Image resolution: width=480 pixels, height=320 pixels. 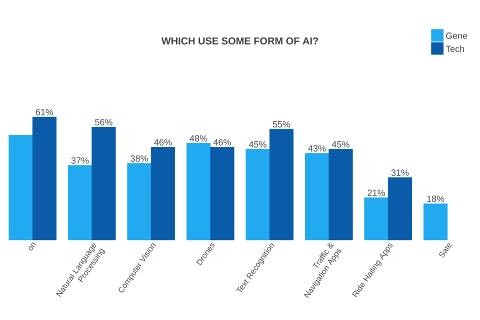 What do you see at coordinates (32, 246) in the screenshot?
I see `x-tick-label: on` at bounding box center [32, 246].